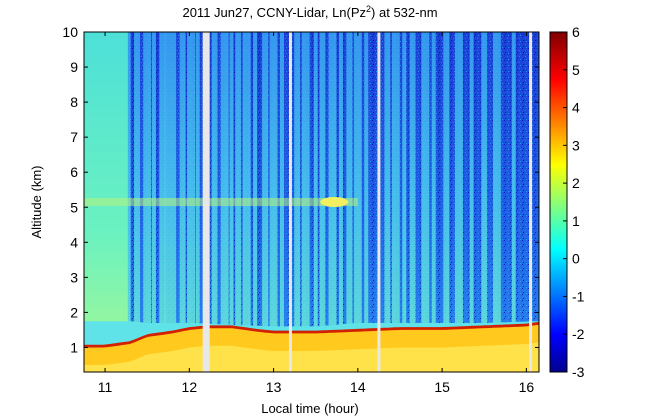 This screenshot has height=420, width=647. I want to click on y-tick-label: 4, so click(74, 242).